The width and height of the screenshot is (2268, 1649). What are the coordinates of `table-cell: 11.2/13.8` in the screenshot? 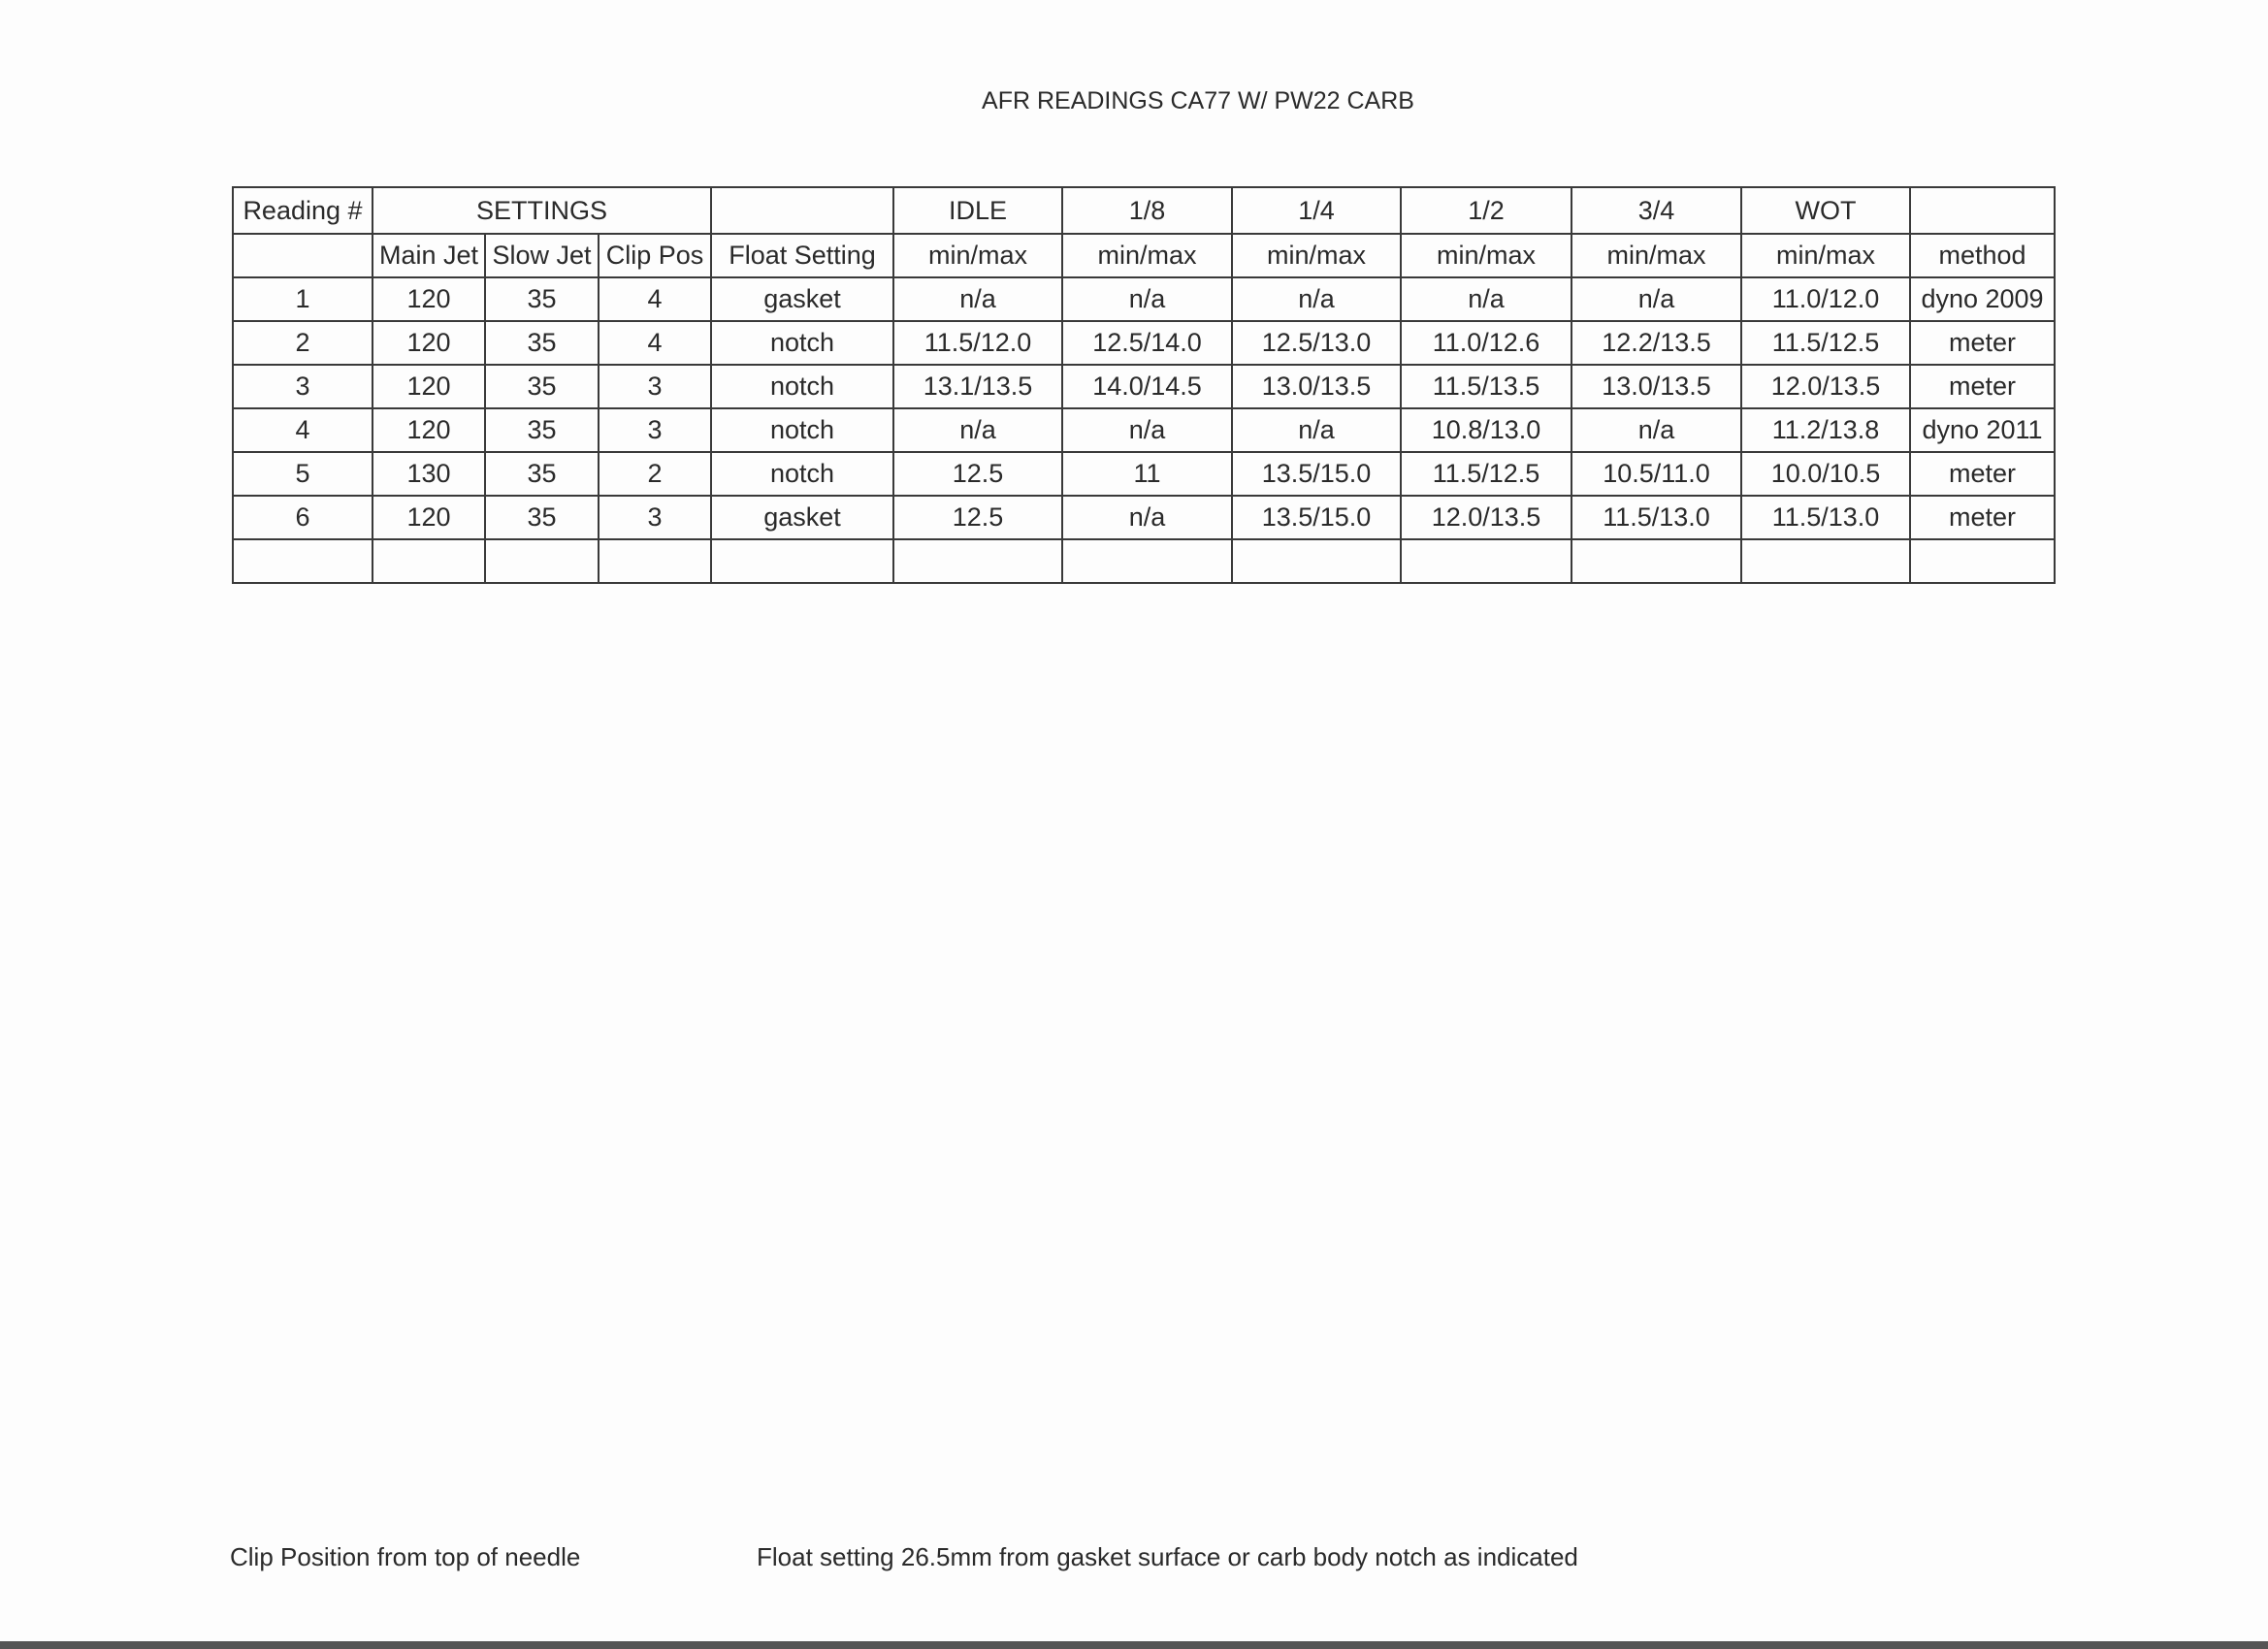 It's located at (1825, 430).